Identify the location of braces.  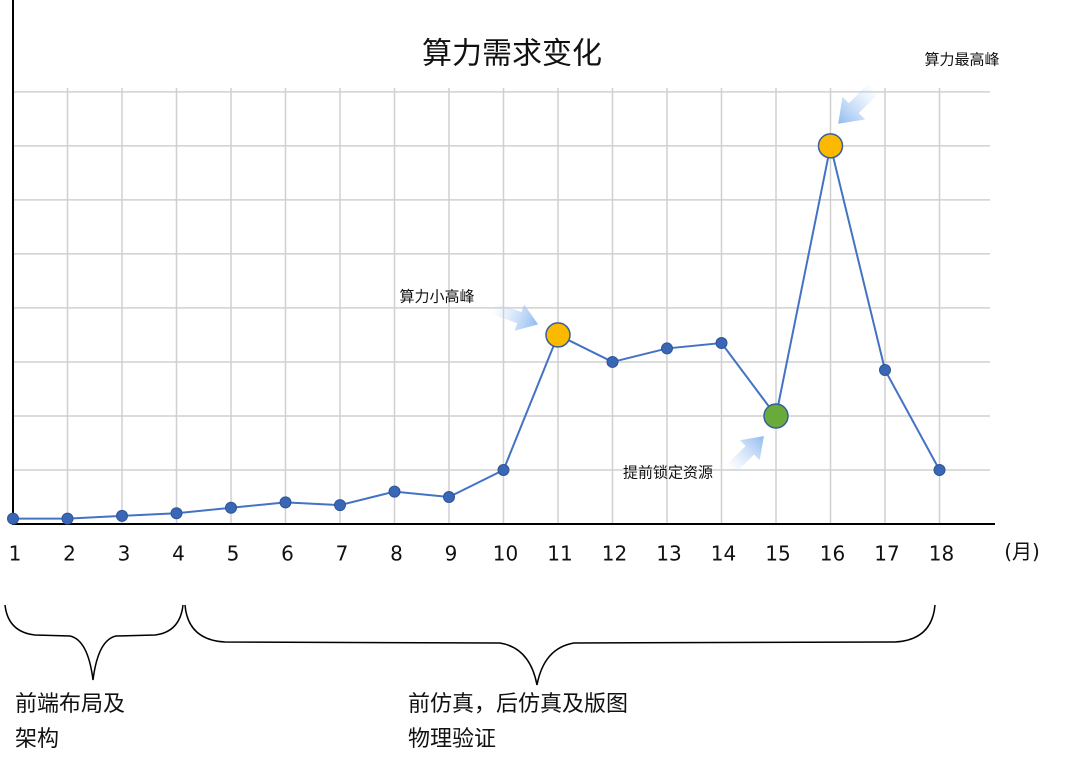
(470, 645).